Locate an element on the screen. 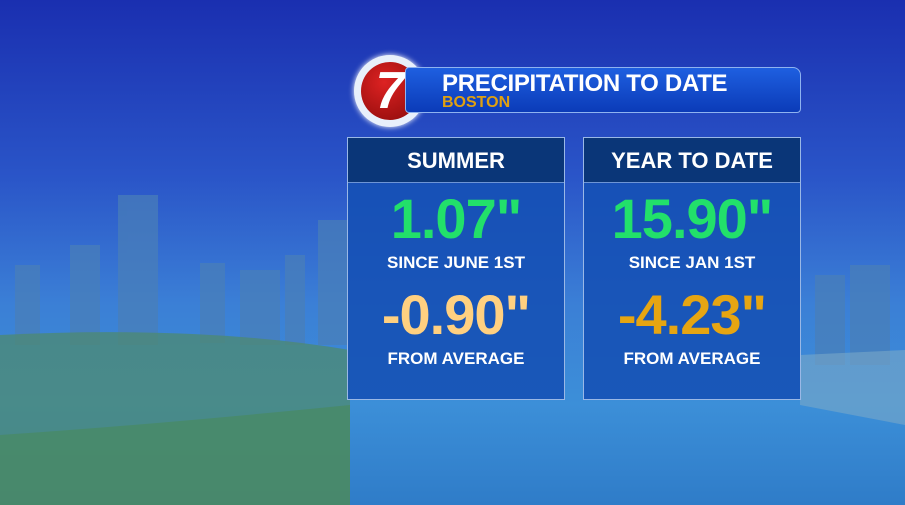 This screenshot has height=505, width=905. location-label: BOSTON is located at coordinates (476, 102).